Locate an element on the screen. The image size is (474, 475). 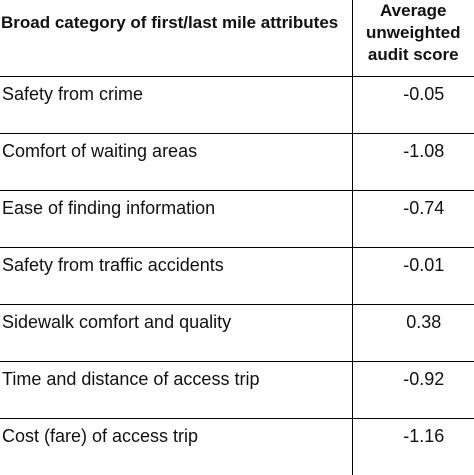
table-row: Safety from traffic accidents -0.01 is located at coordinates (237, 276).